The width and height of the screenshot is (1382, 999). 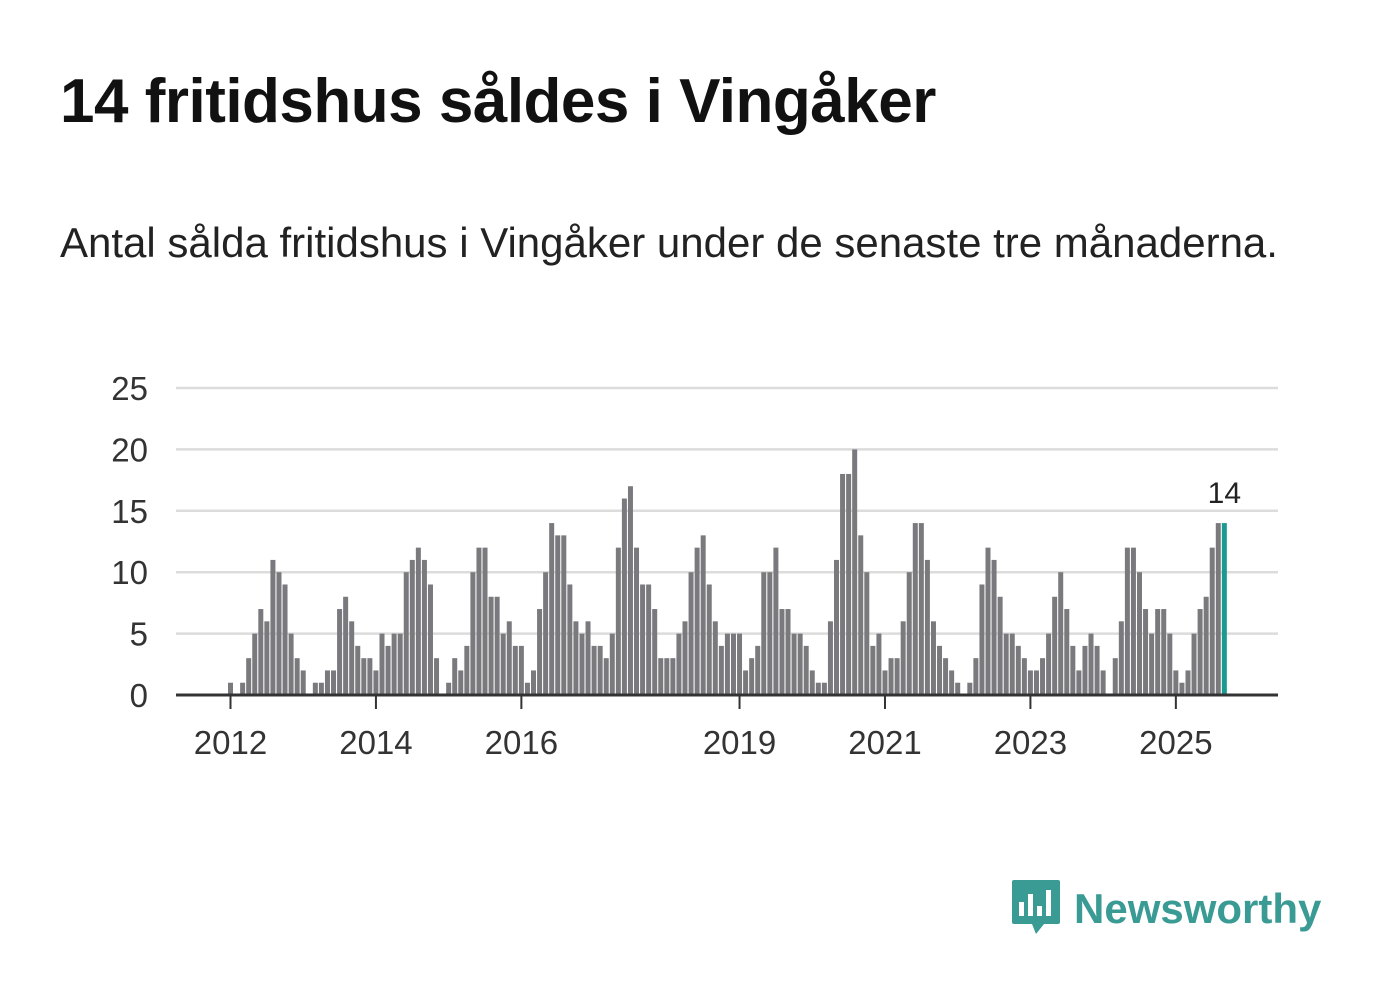 What do you see at coordinates (1030, 742) in the screenshot?
I see `x-tick-label: 2023` at bounding box center [1030, 742].